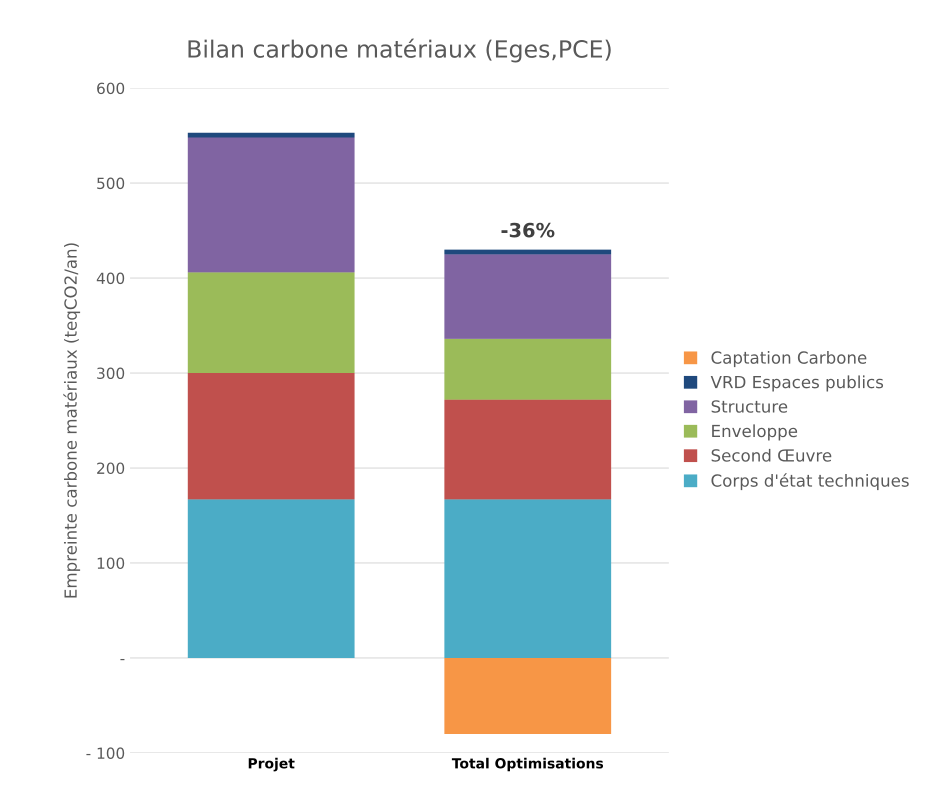  Describe the element at coordinates (399, 50) in the screenshot. I see `chart-title: Bilan carbone matériaux (Eges,PCE)` at that location.